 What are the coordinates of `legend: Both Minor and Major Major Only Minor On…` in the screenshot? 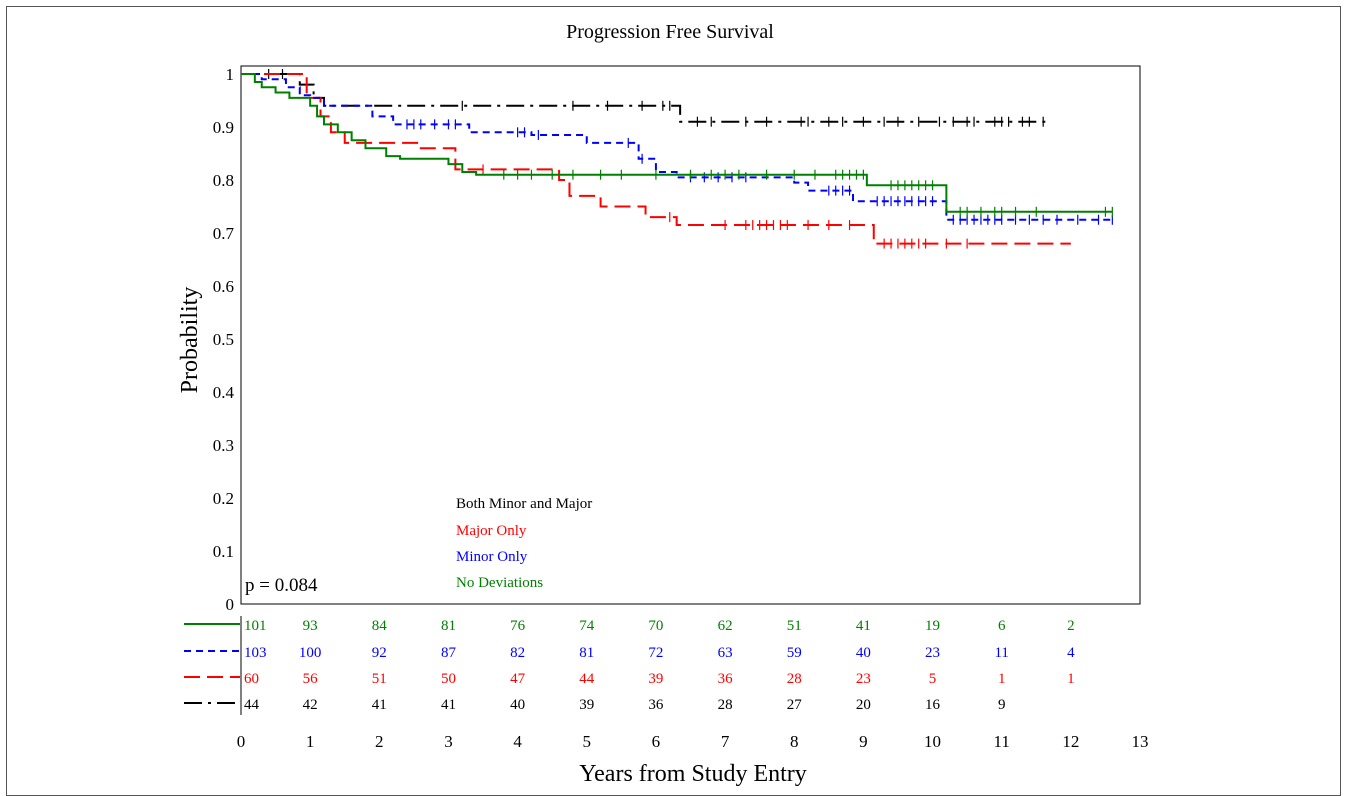 It's located at (524, 543).